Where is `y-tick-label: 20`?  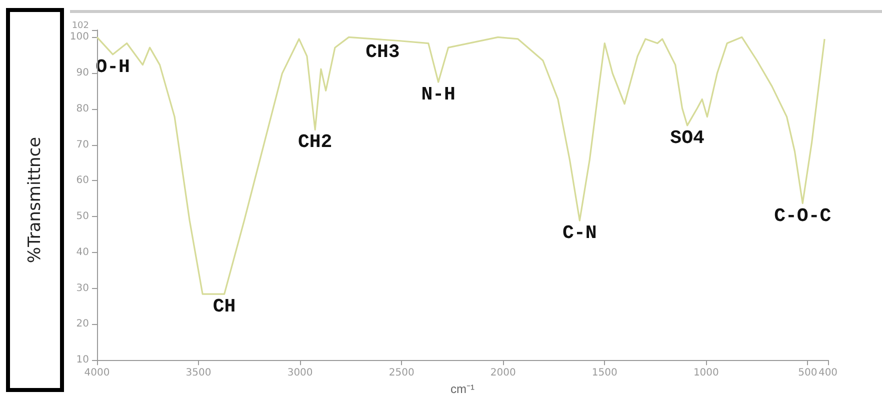 y-tick-label: 20 is located at coordinates (82, 324).